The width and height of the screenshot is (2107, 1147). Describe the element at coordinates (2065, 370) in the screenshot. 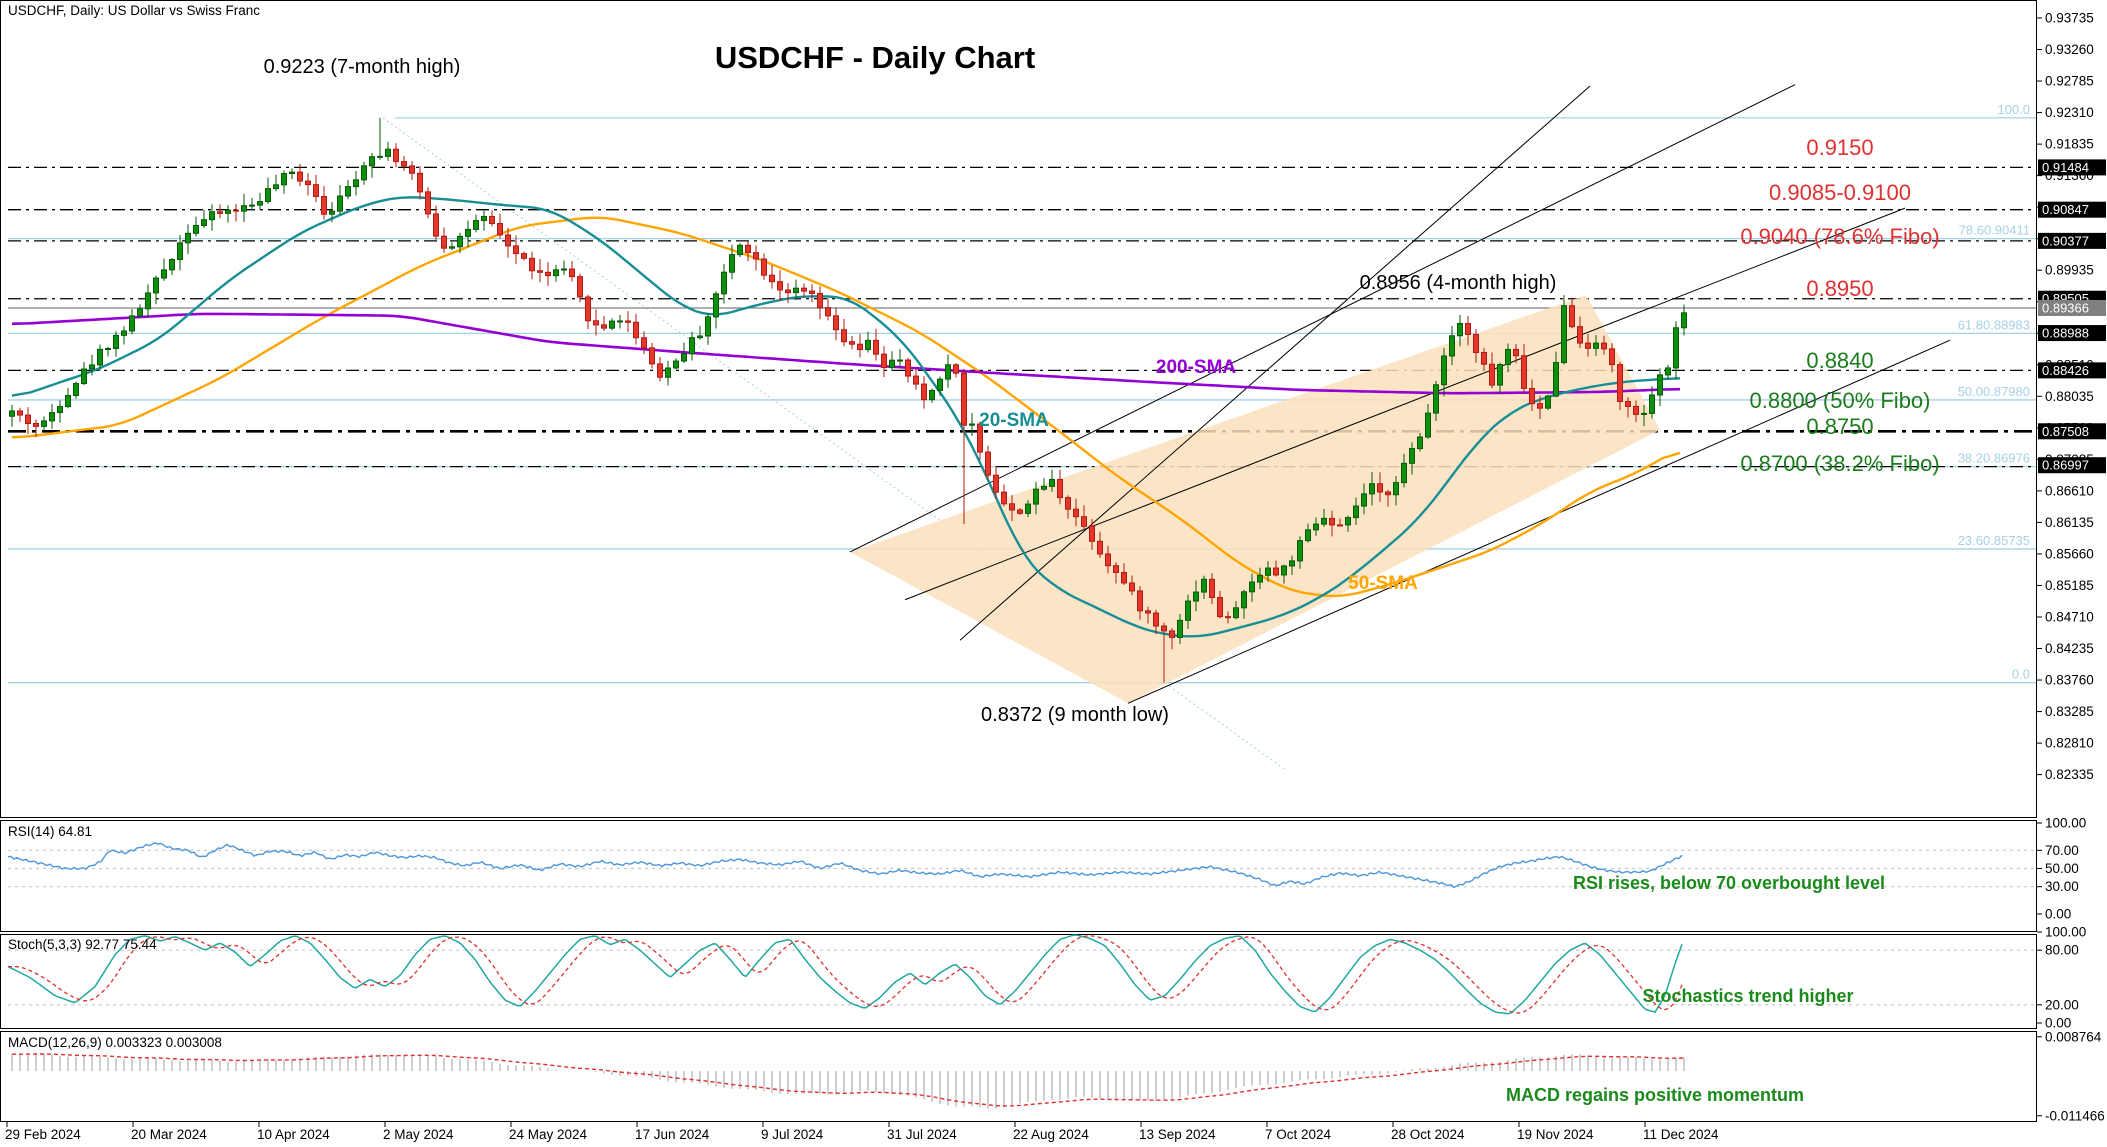

I see `price-tag-value: 0.88426` at that location.